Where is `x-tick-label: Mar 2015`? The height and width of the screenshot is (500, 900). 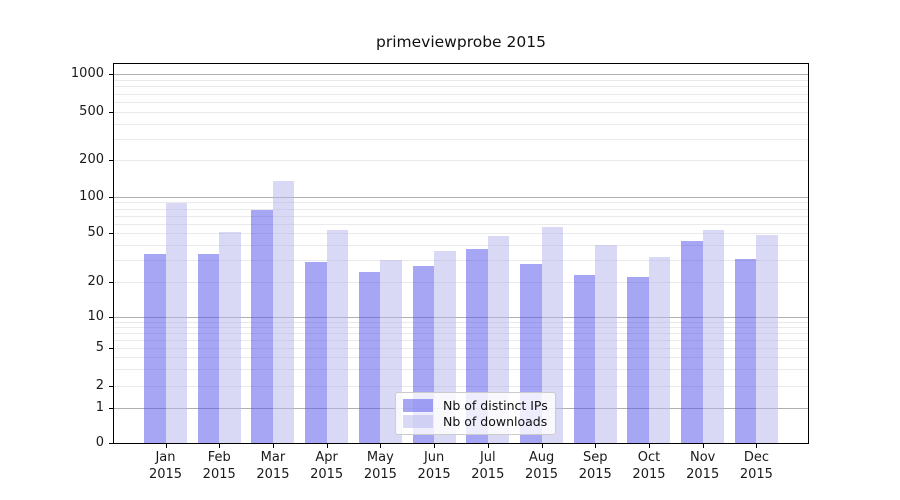
x-tick-label: Mar 2015 is located at coordinates (273, 466).